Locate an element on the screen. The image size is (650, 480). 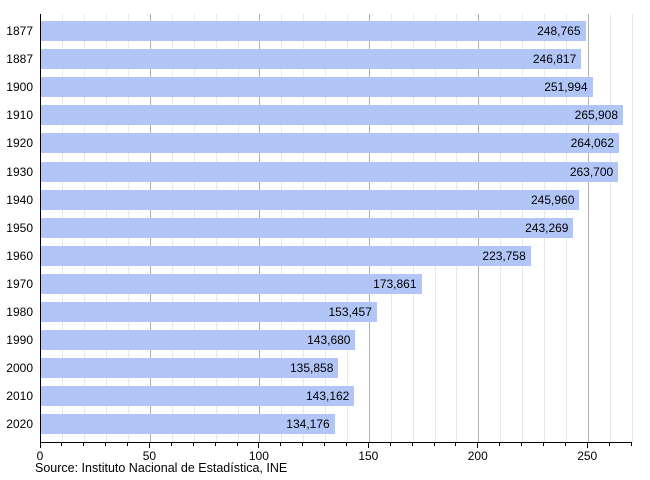
year-label: 2000 is located at coordinates (19, 368).